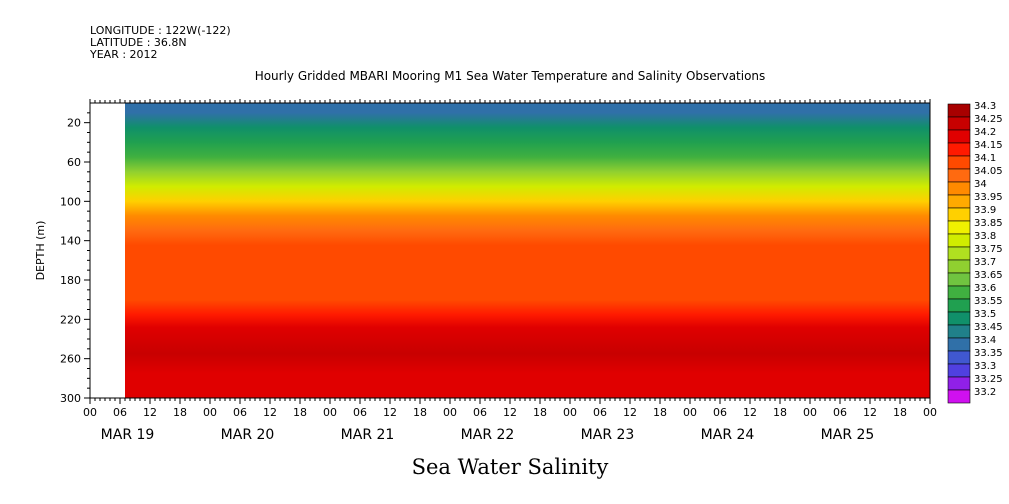 Image resolution: width=1009 pixels, height=504 pixels. Describe the element at coordinates (988, 275) in the screenshot. I see `colorbar-label: 33.65` at that location.